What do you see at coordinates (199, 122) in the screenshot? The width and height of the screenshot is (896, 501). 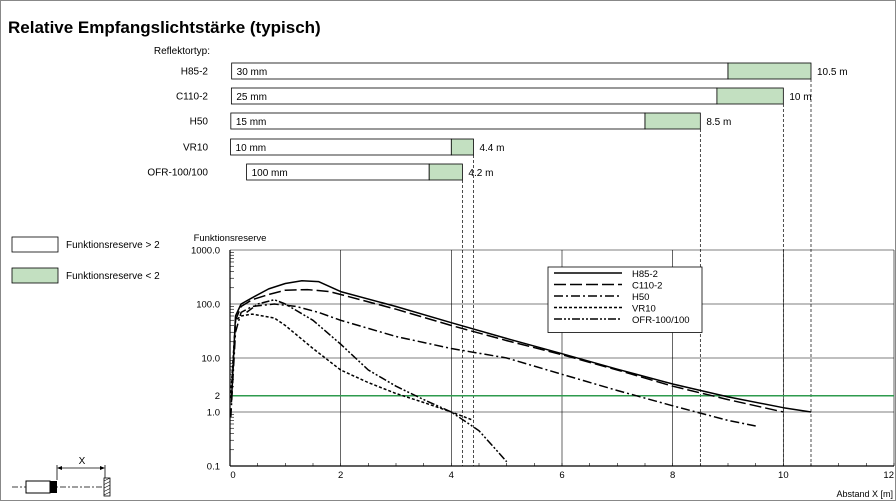 I see `reflector-name: H50` at bounding box center [199, 122].